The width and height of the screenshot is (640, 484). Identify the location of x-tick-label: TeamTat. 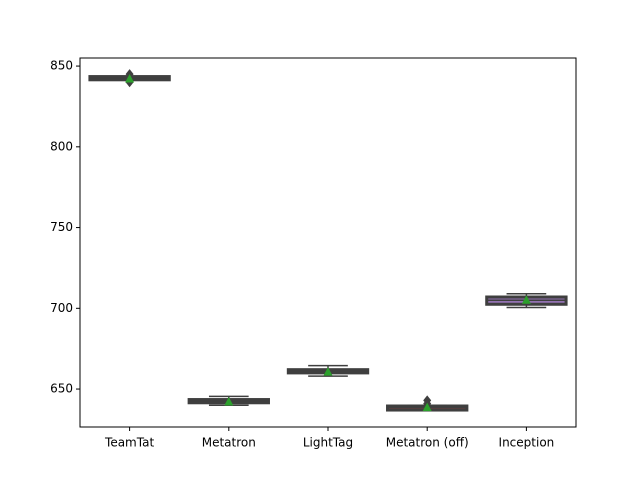
(129, 443).